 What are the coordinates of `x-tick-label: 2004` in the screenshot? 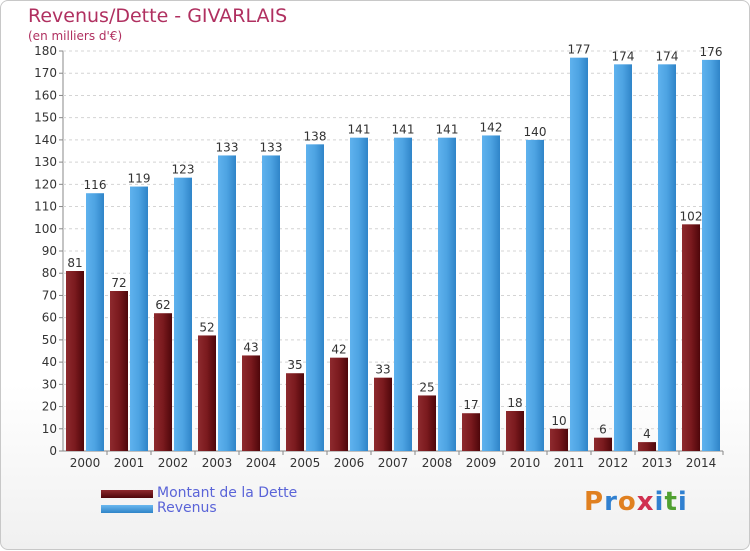 It's located at (261, 463).